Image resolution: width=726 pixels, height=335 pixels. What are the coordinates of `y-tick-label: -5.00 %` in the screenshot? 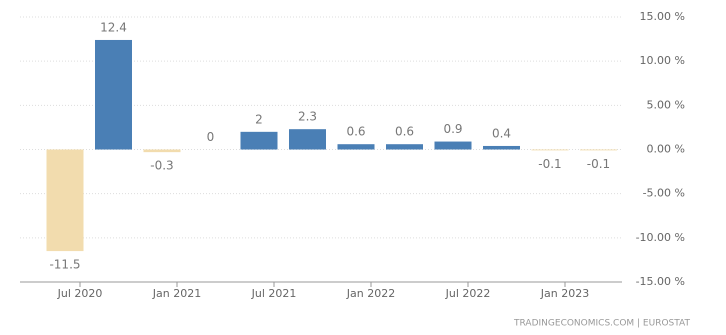 It's located at (664, 193).